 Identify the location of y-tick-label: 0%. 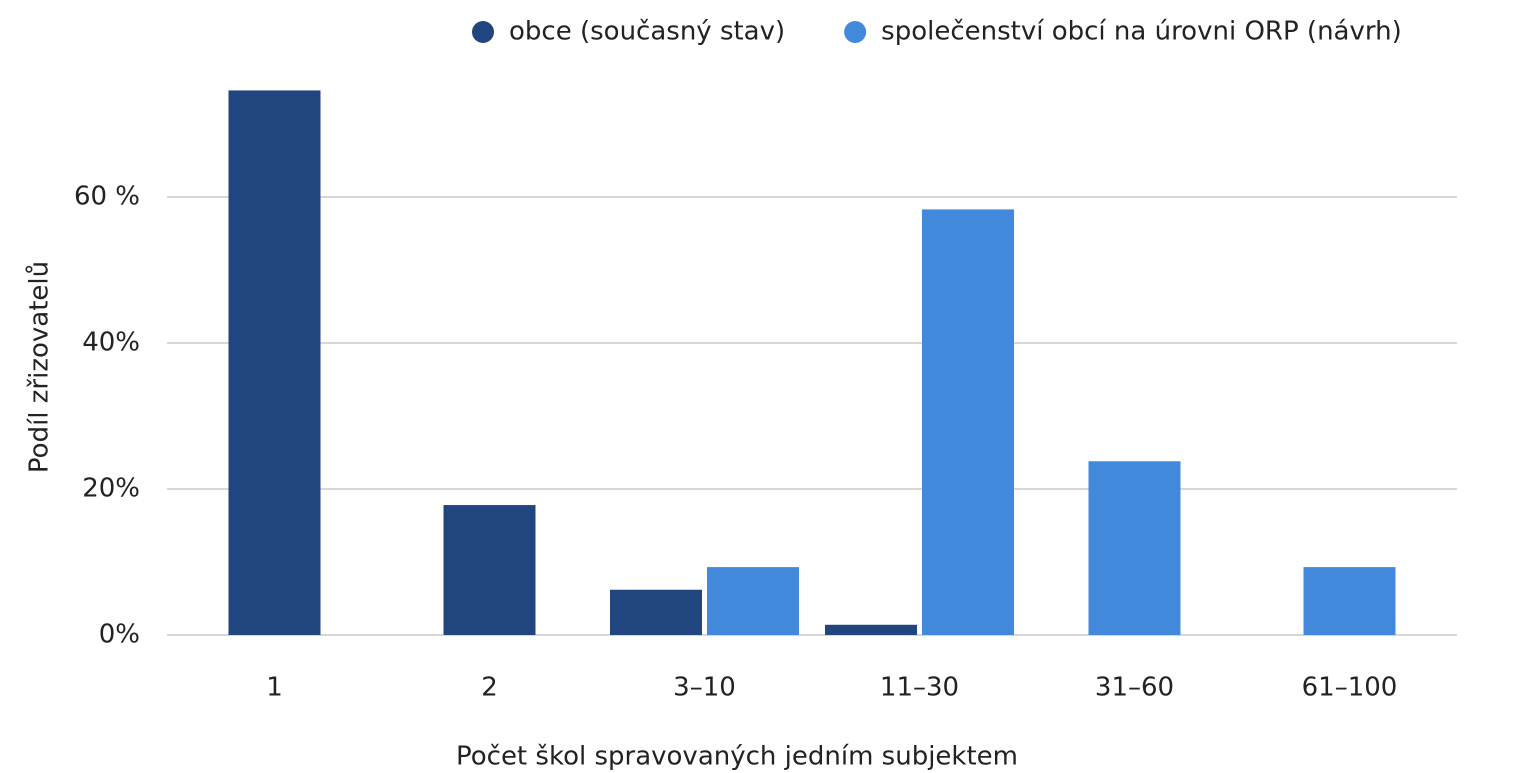
(119, 635).